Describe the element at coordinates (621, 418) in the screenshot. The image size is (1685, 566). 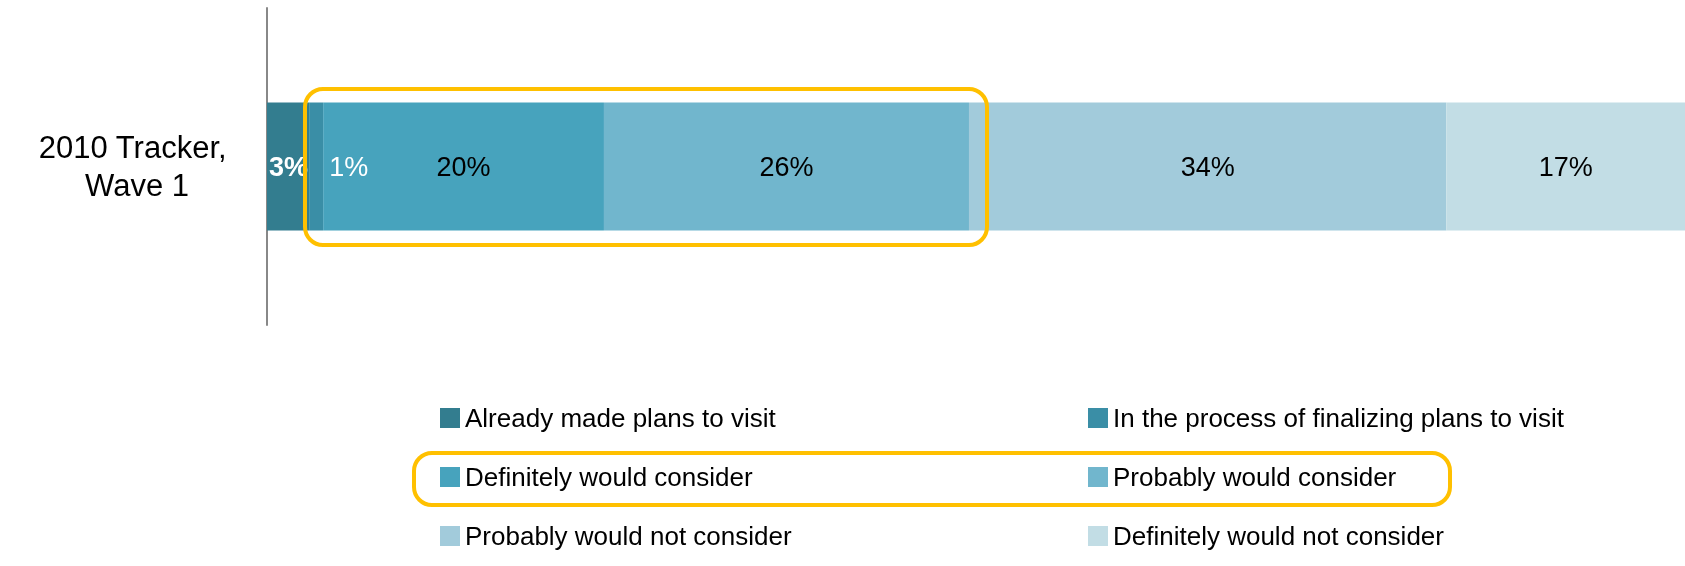
I see `legend-label: Already made plans to visit` at that location.